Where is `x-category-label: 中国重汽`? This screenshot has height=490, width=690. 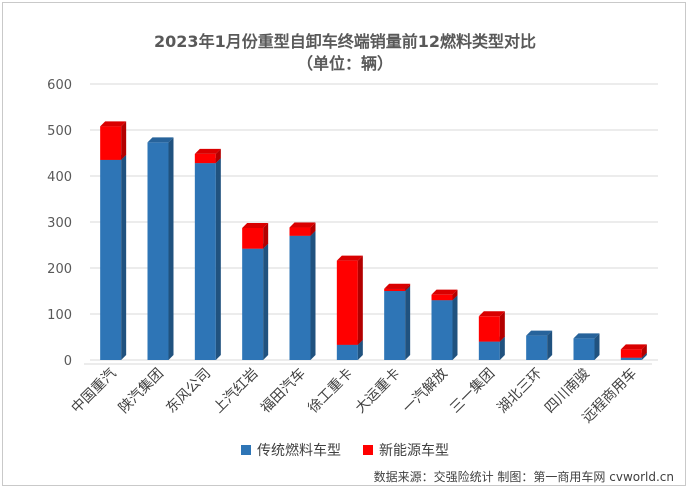
x-category-label: 中国重汽 is located at coordinates (94, 391).